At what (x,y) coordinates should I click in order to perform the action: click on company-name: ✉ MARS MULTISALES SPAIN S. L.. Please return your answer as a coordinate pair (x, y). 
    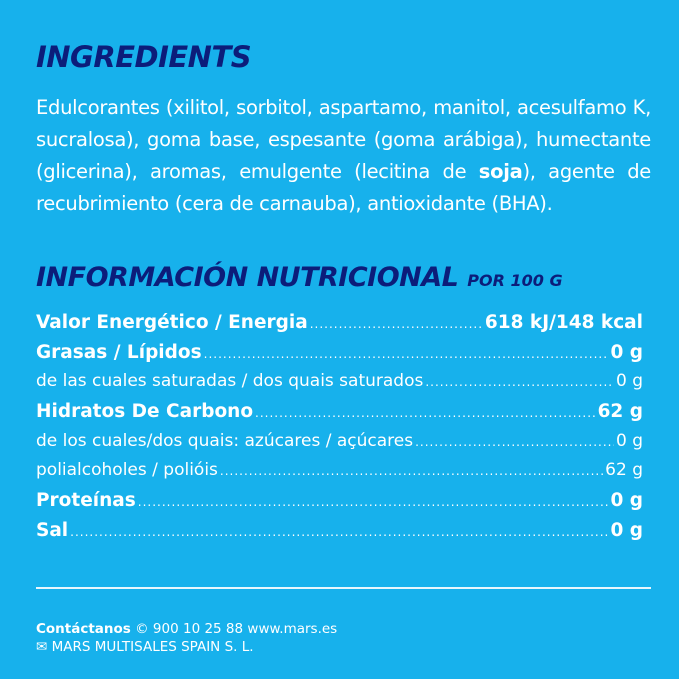
    Looking at the image, I should click on (145, 647).